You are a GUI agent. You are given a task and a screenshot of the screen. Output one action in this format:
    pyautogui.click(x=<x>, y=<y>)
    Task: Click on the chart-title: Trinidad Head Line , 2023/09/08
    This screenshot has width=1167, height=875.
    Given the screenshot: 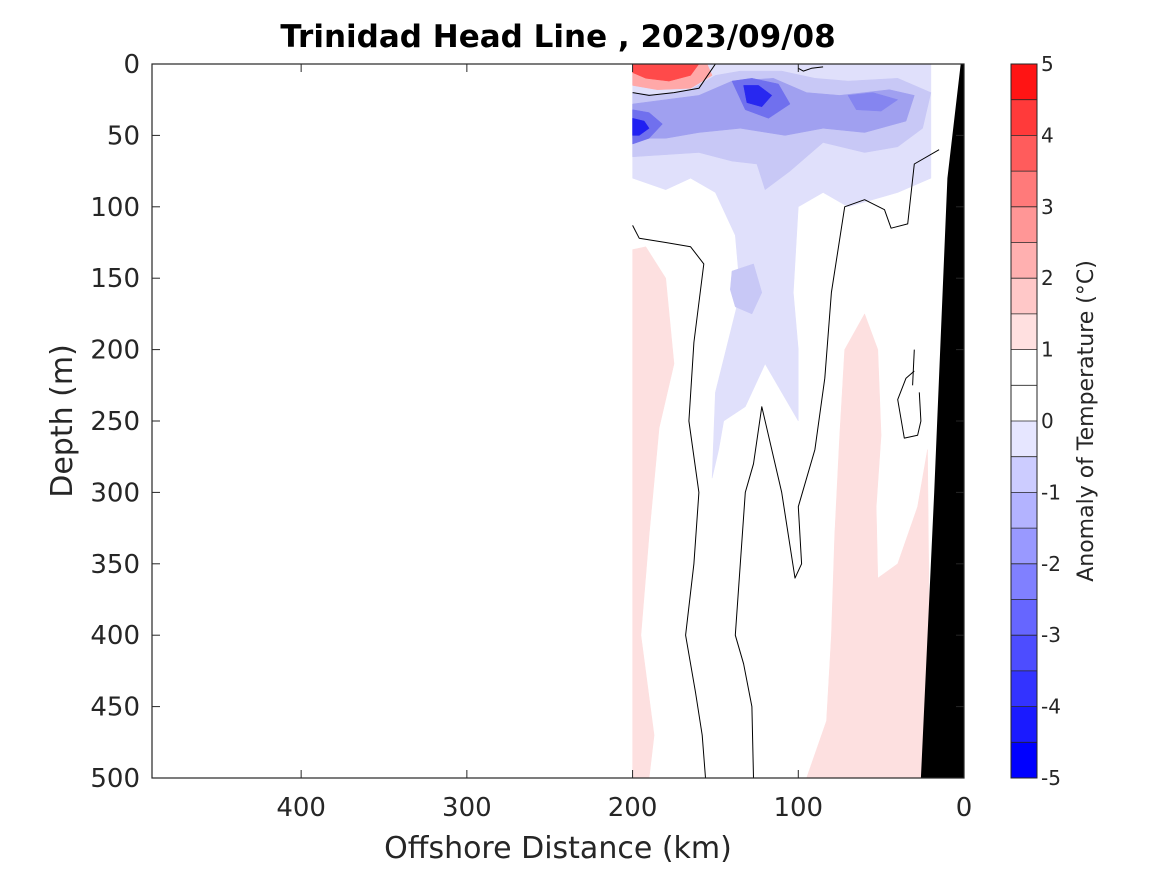 What is the action you would take?
    pyautogui.click(x=557, y=37)
    